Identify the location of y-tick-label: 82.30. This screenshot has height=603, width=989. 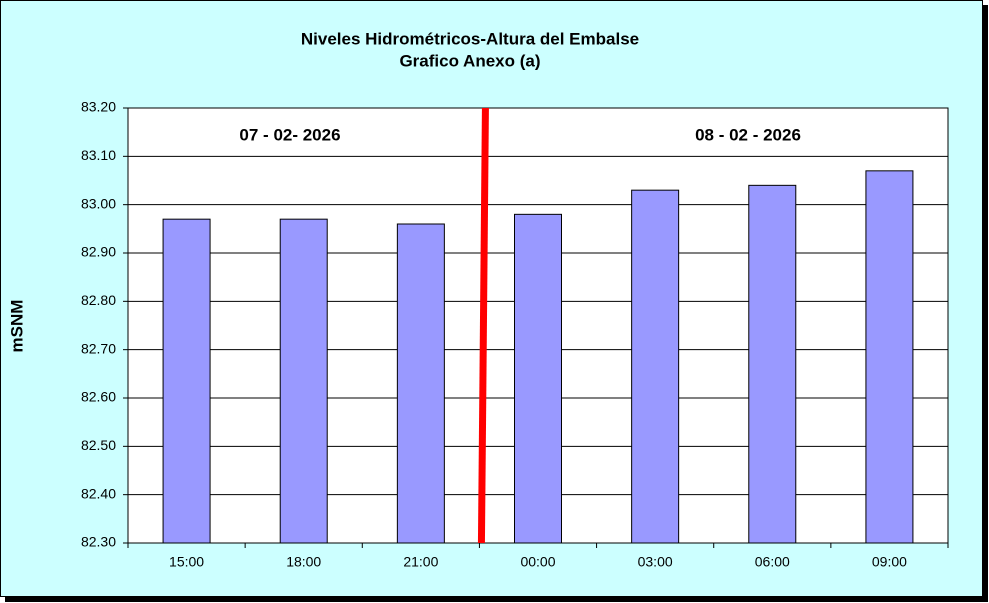
(98, 542).